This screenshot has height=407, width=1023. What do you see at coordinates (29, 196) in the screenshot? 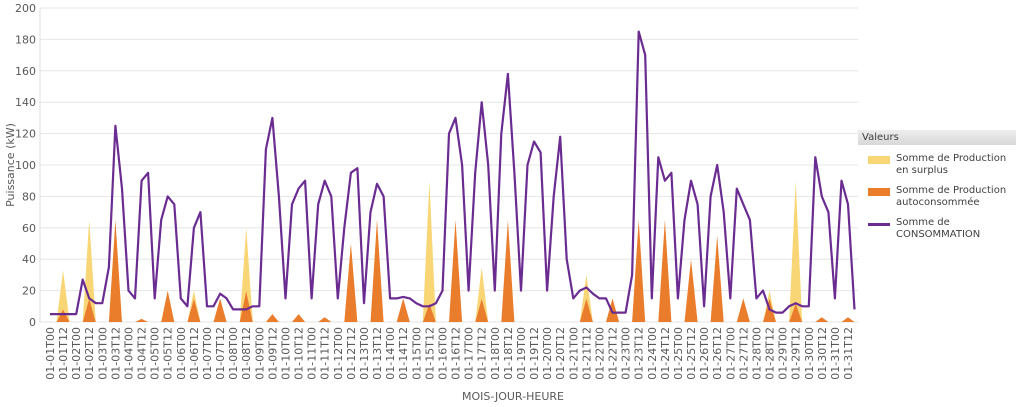
I see `y-tick-label: 80` at bounding box center [29, 196].